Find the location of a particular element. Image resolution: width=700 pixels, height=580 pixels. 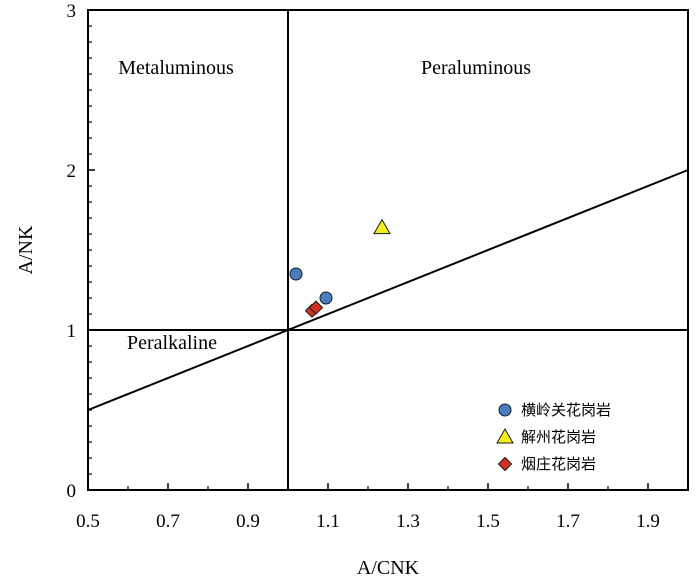

y-tick-label: 0 is located at coordinates (72, 491).